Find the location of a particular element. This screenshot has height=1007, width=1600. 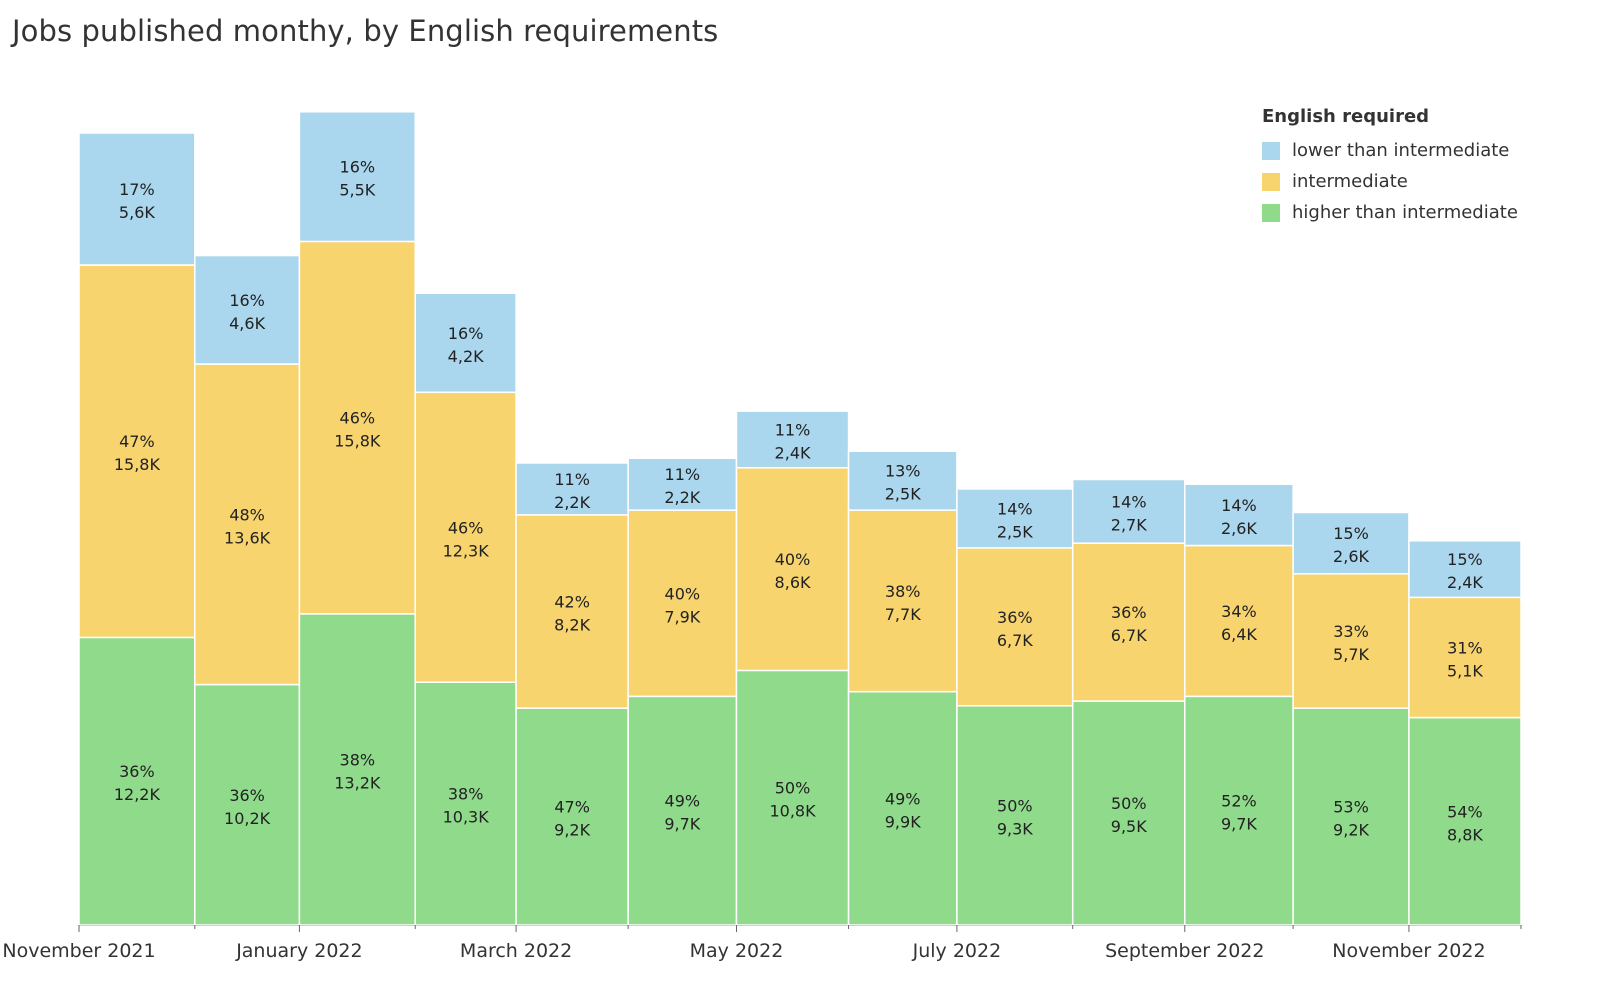

legend-label: lower than intermediate is located at coordinates (1401, 150).